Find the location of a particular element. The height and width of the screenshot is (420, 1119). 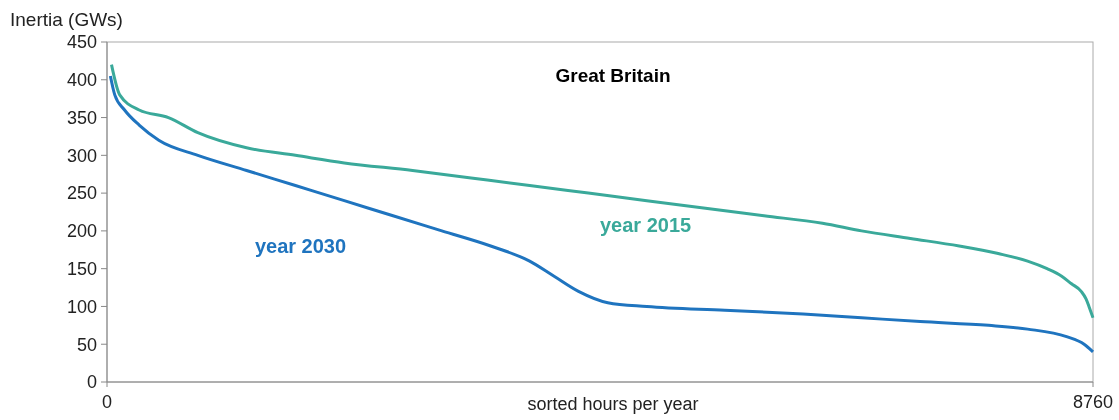

y-tick-label: 0 is located at coordinates (91, 382).